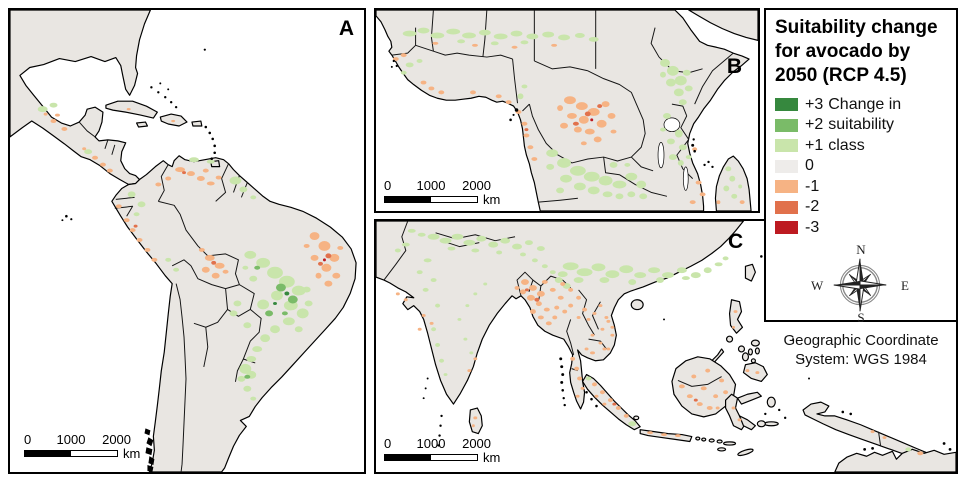 The height and width of the screenshot is (482, 966). I want to click on small-islands-americas, so click(138, 260).